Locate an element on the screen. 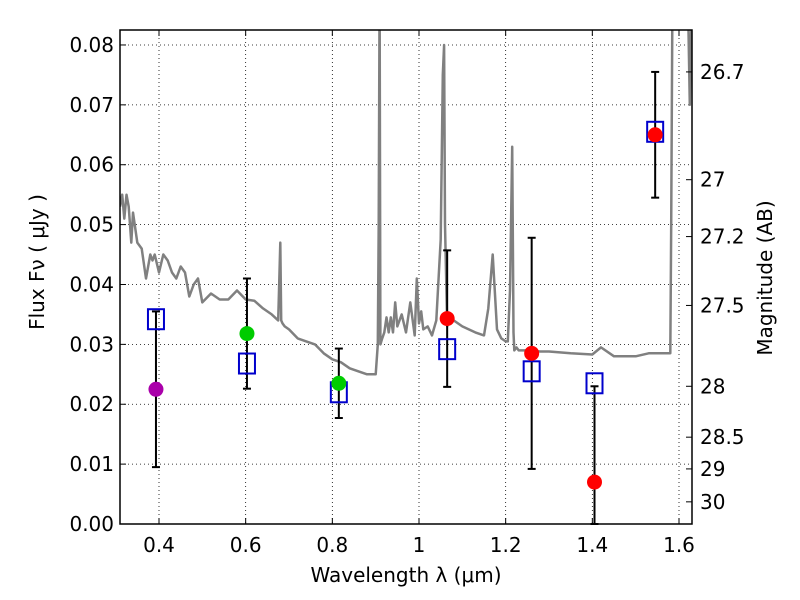 The height and width of the screenshot is (600, 800). y-tick-label: 0.08 is located at coordinates (91, 45).